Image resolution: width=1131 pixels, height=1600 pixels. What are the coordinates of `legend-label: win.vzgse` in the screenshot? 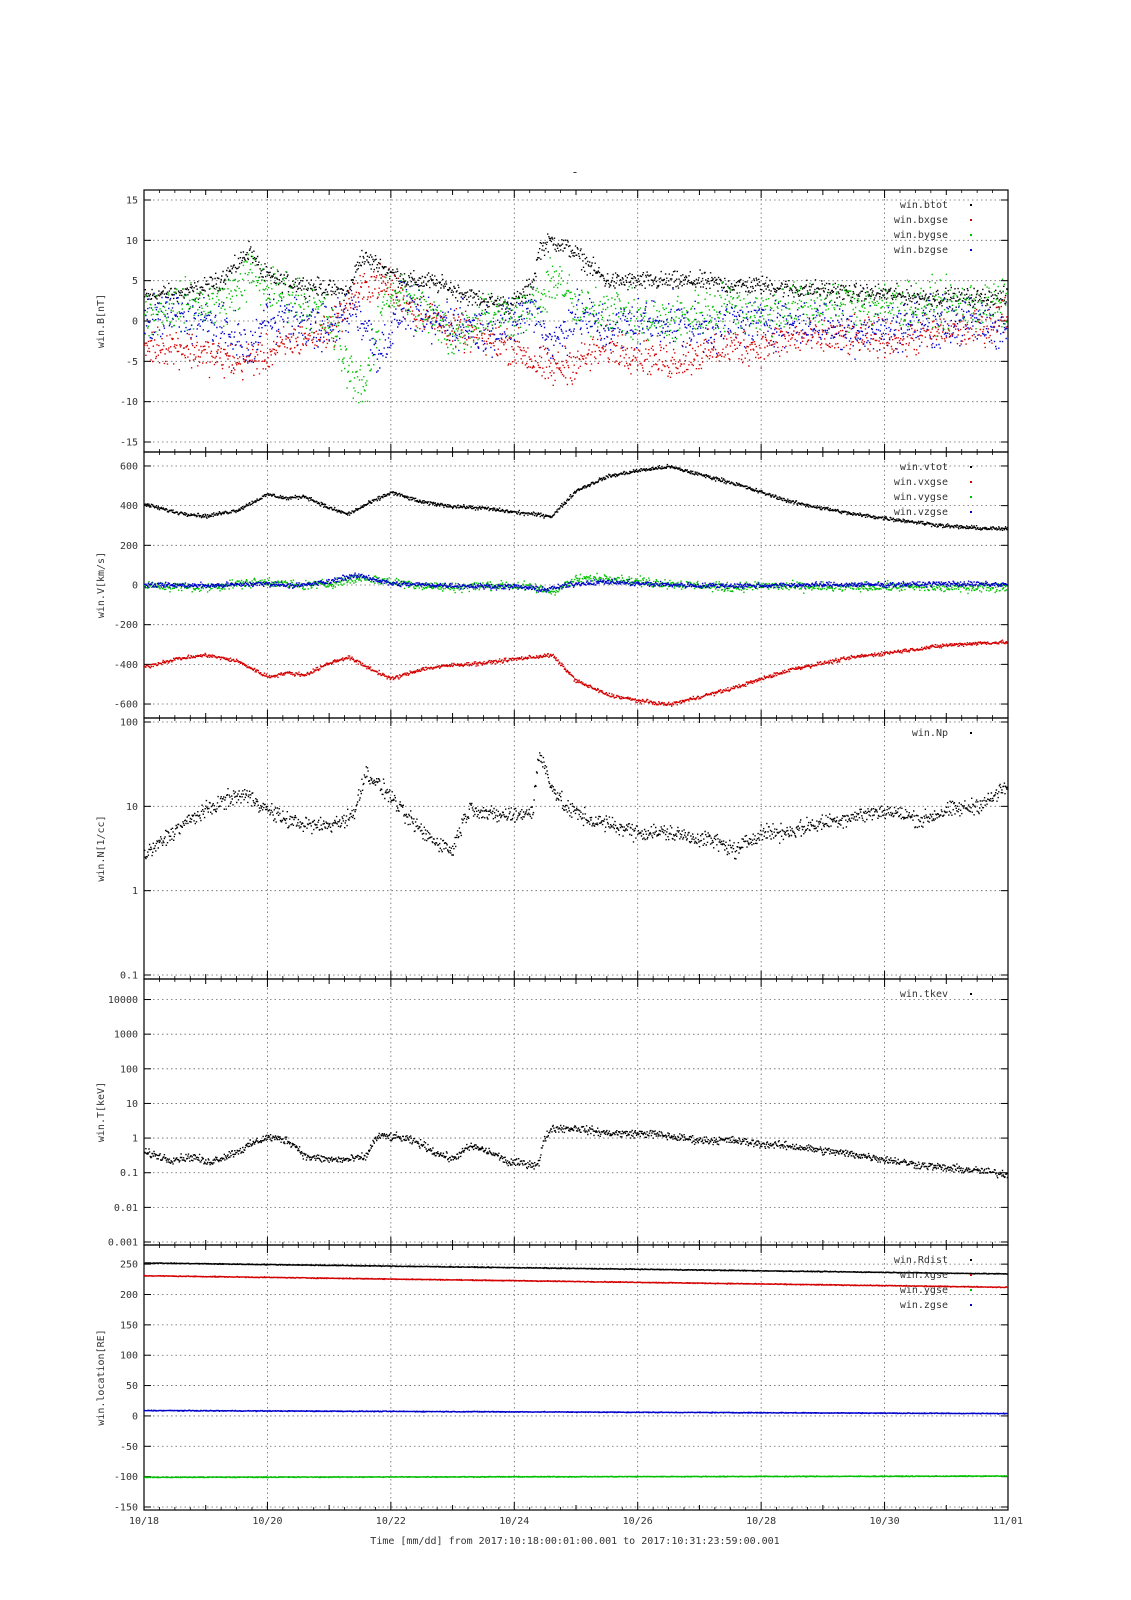 It's located at (921, 512).